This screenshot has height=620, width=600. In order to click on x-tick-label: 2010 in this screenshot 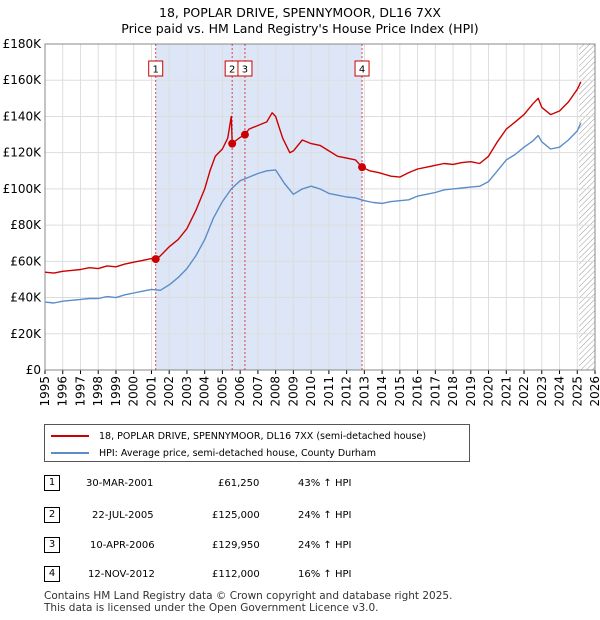, I will do `click(311, 391)`.